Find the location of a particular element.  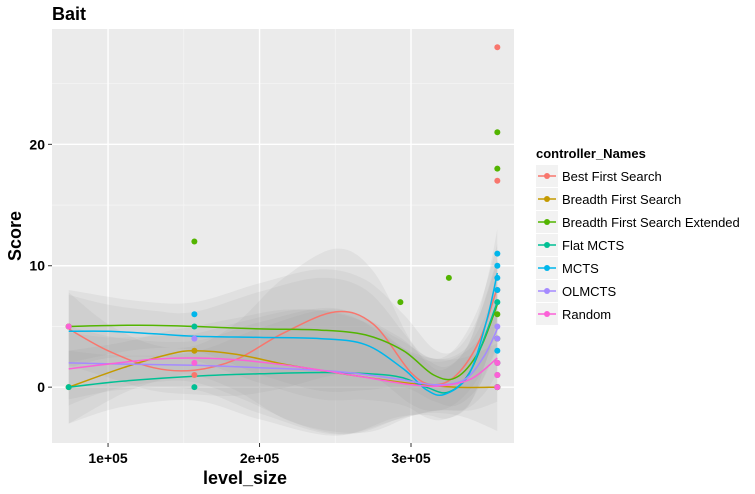

legend-label: Breadth First Search Extended is located at coordinates (651, 222).